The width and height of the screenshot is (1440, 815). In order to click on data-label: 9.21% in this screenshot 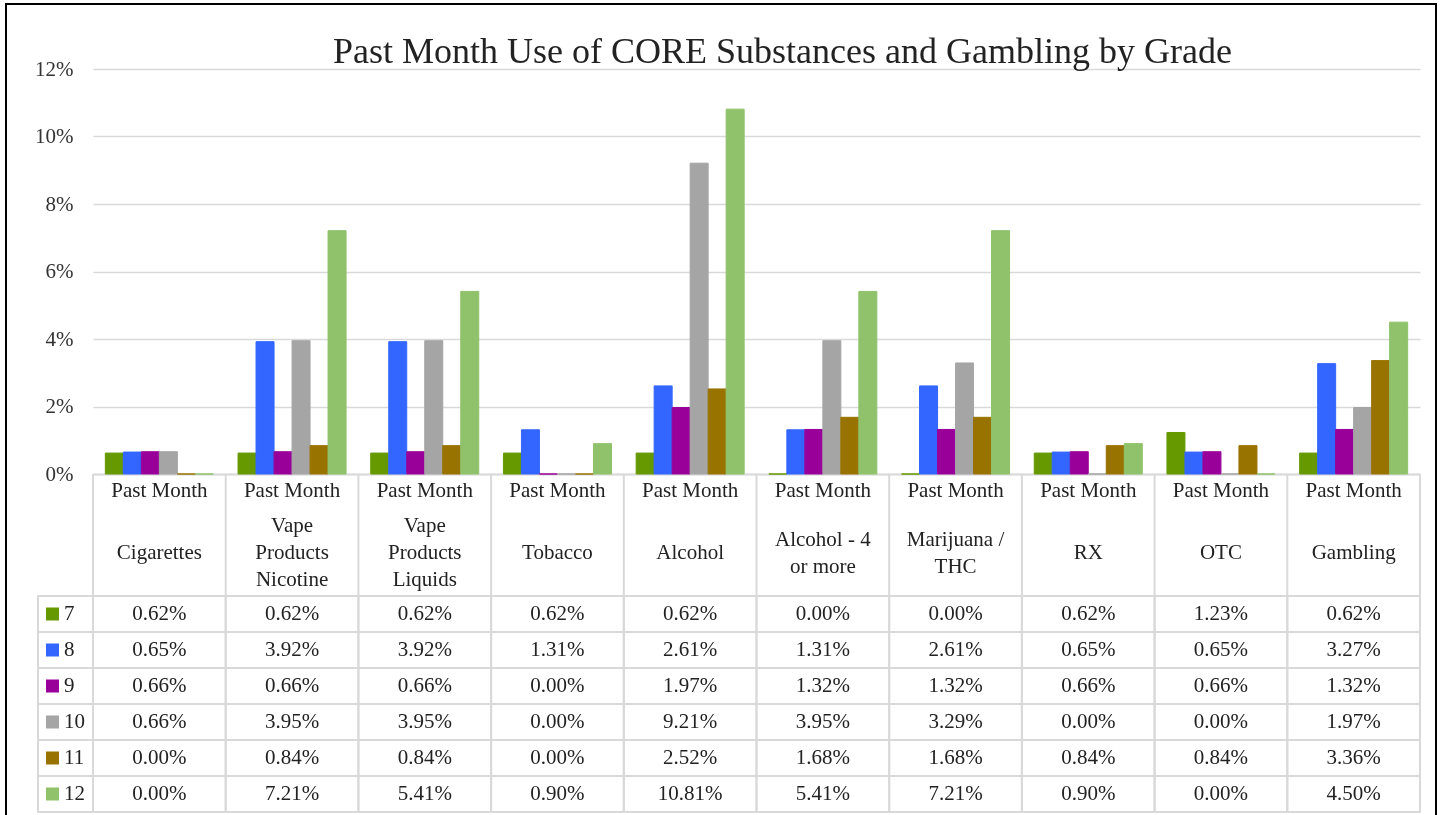, I will do `click(690, 721)`.